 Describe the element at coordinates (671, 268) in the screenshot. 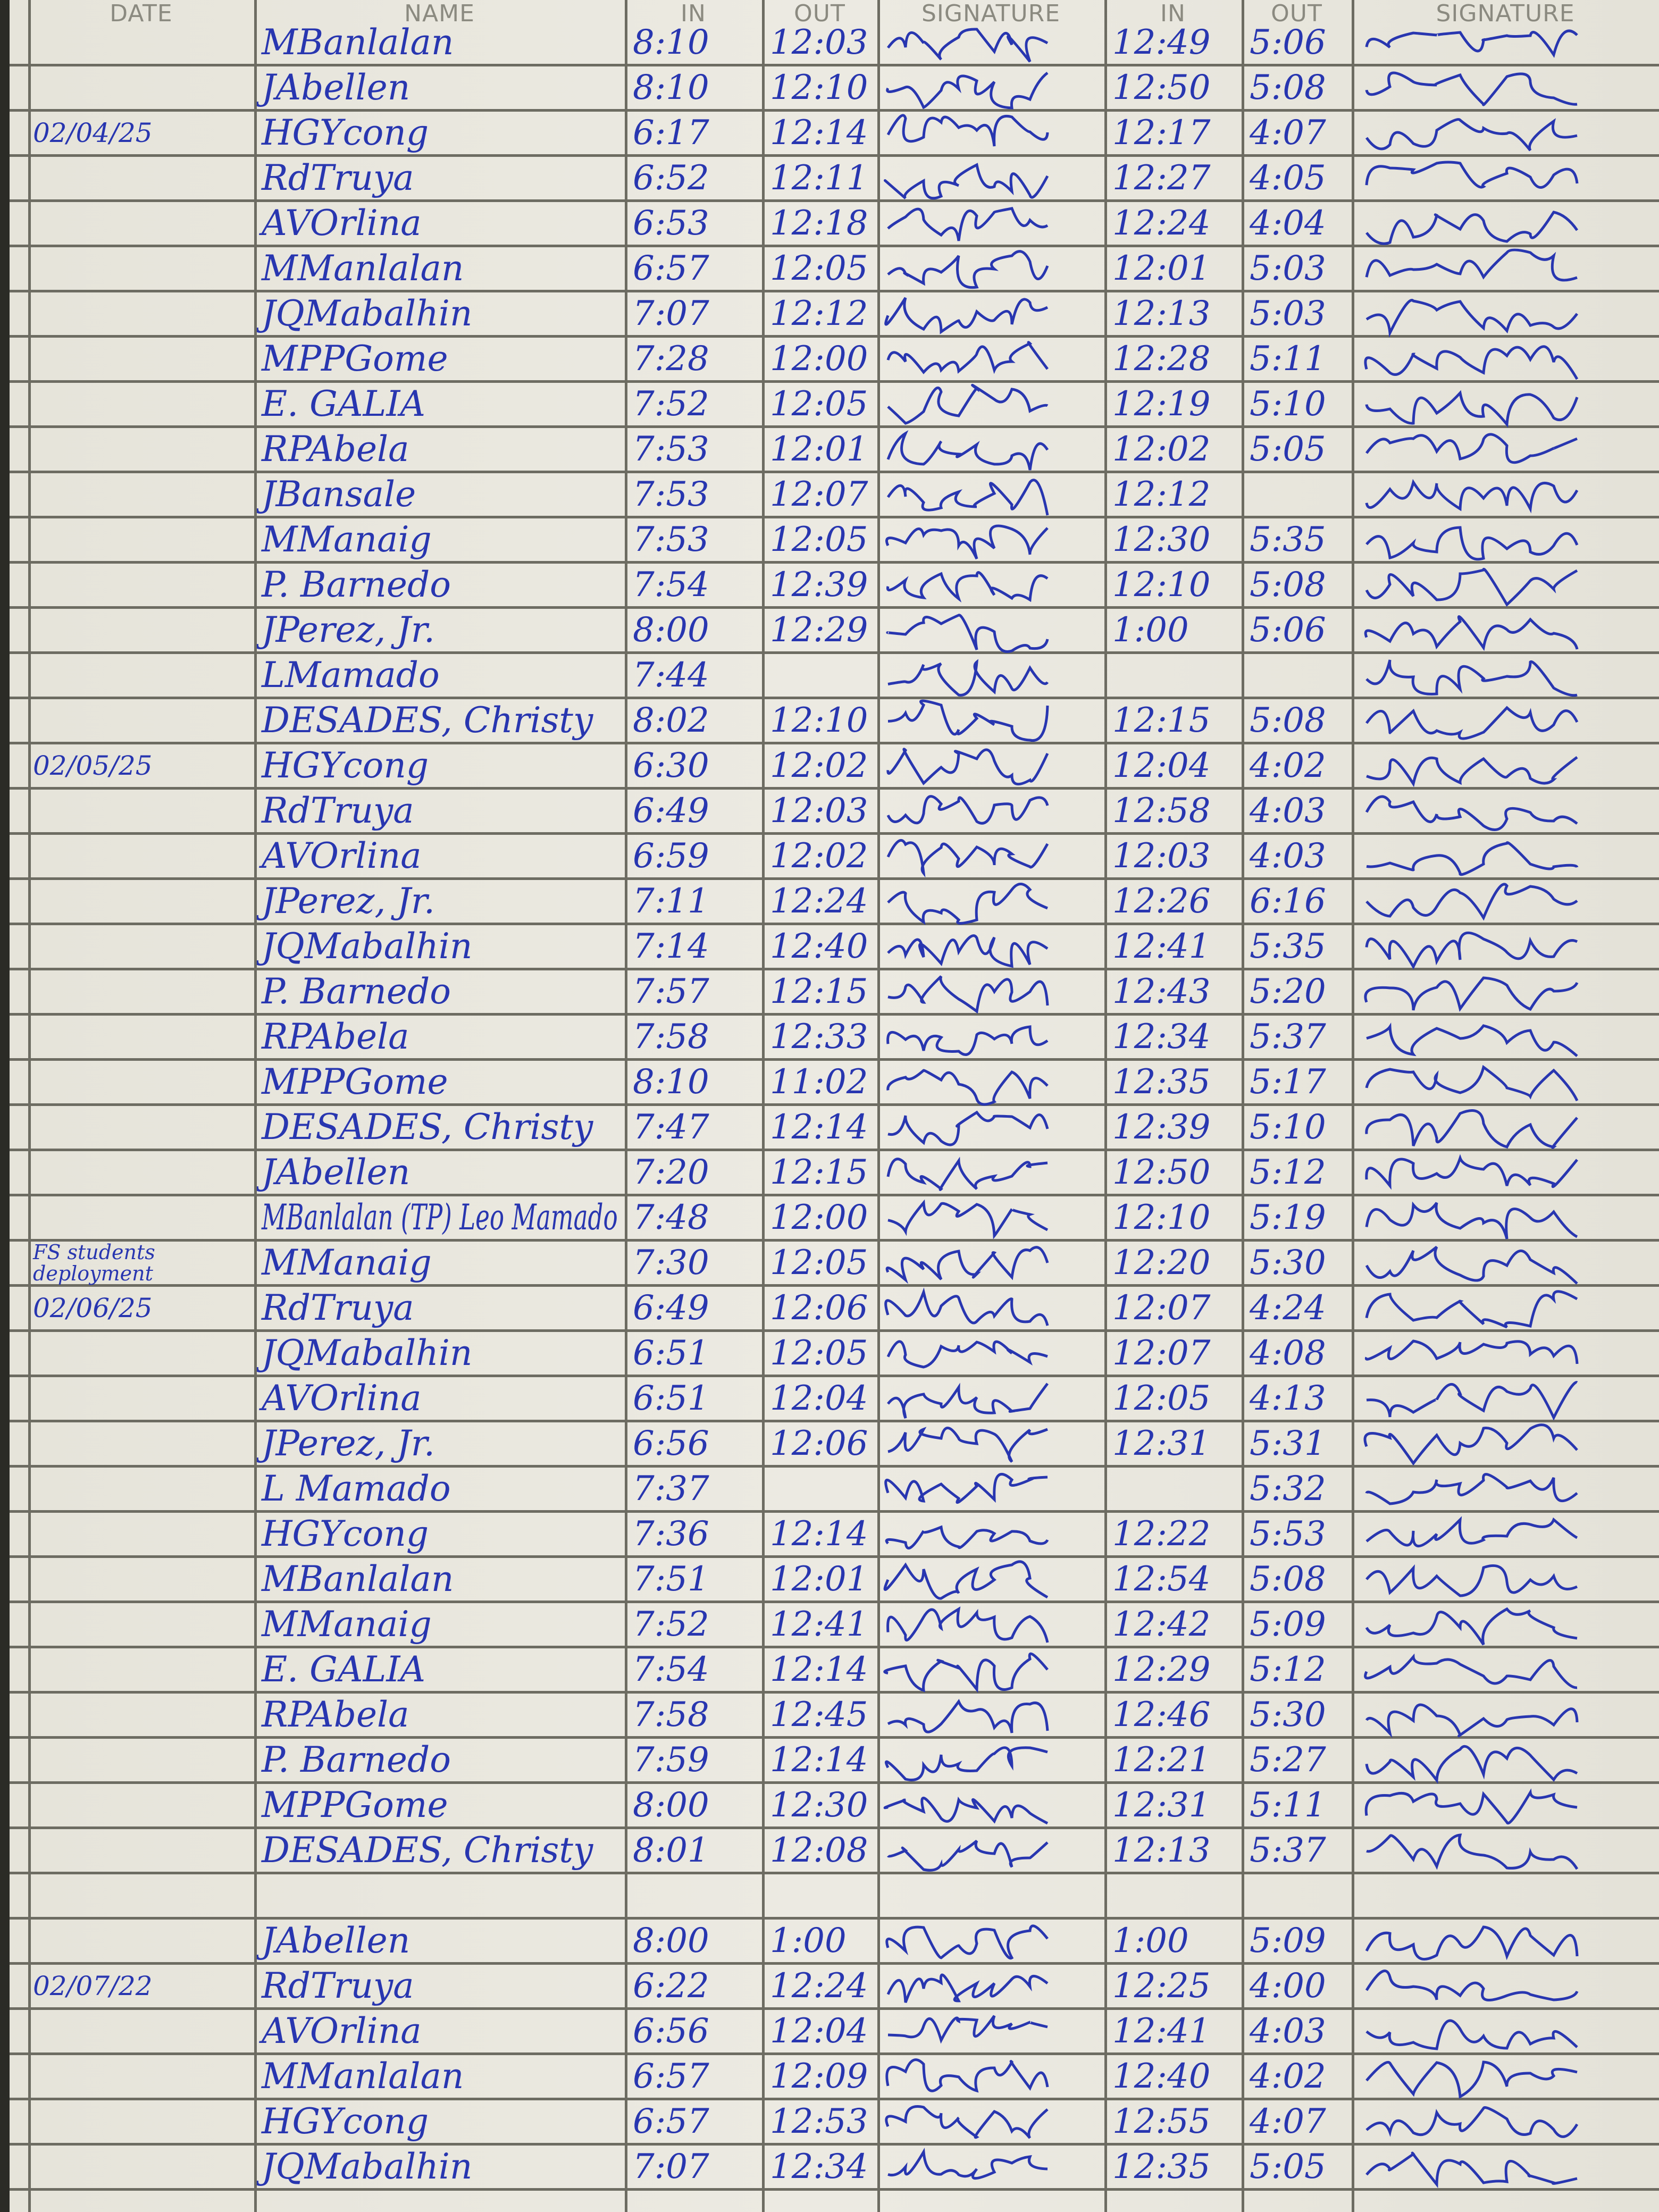

I see `am-in-cell: 6:57` at that location.